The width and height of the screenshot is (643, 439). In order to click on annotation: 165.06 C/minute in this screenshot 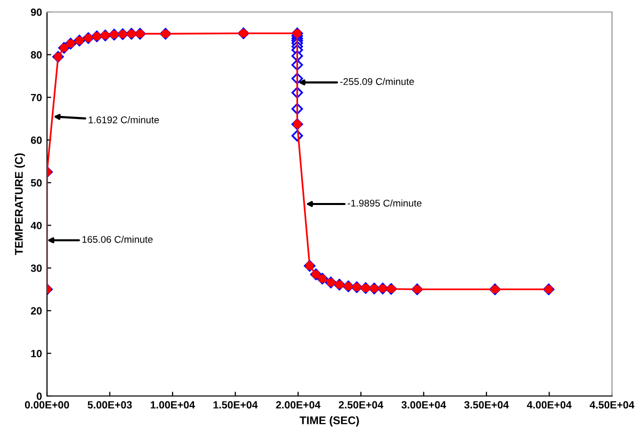, I will do `click(117, 239)`.